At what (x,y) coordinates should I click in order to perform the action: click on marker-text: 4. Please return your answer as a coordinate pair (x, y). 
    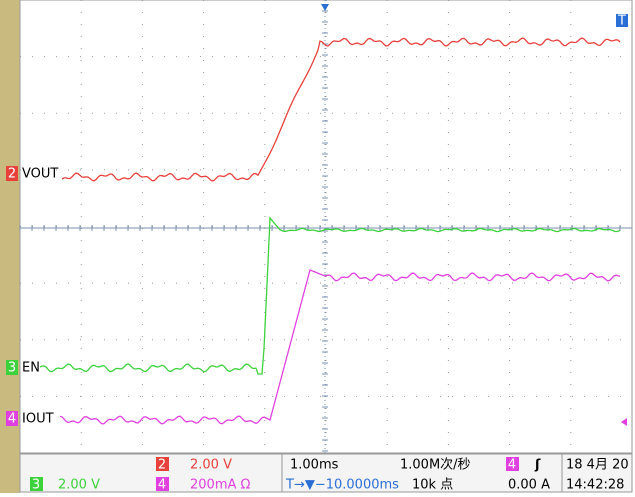
    Looking at the image, I should click on (12, 419).